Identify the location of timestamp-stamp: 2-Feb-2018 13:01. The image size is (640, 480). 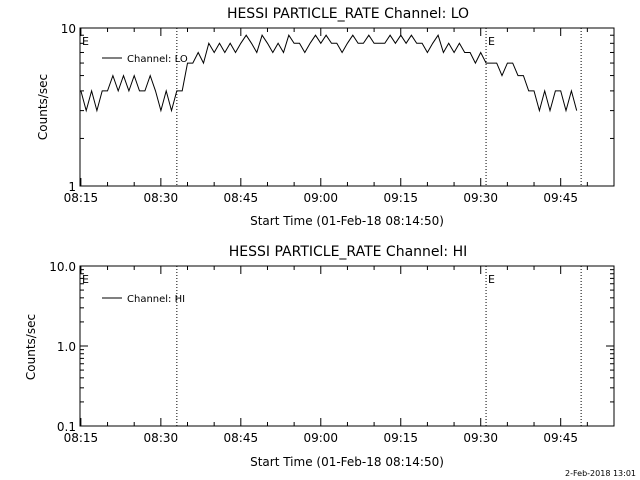
(600, 473).